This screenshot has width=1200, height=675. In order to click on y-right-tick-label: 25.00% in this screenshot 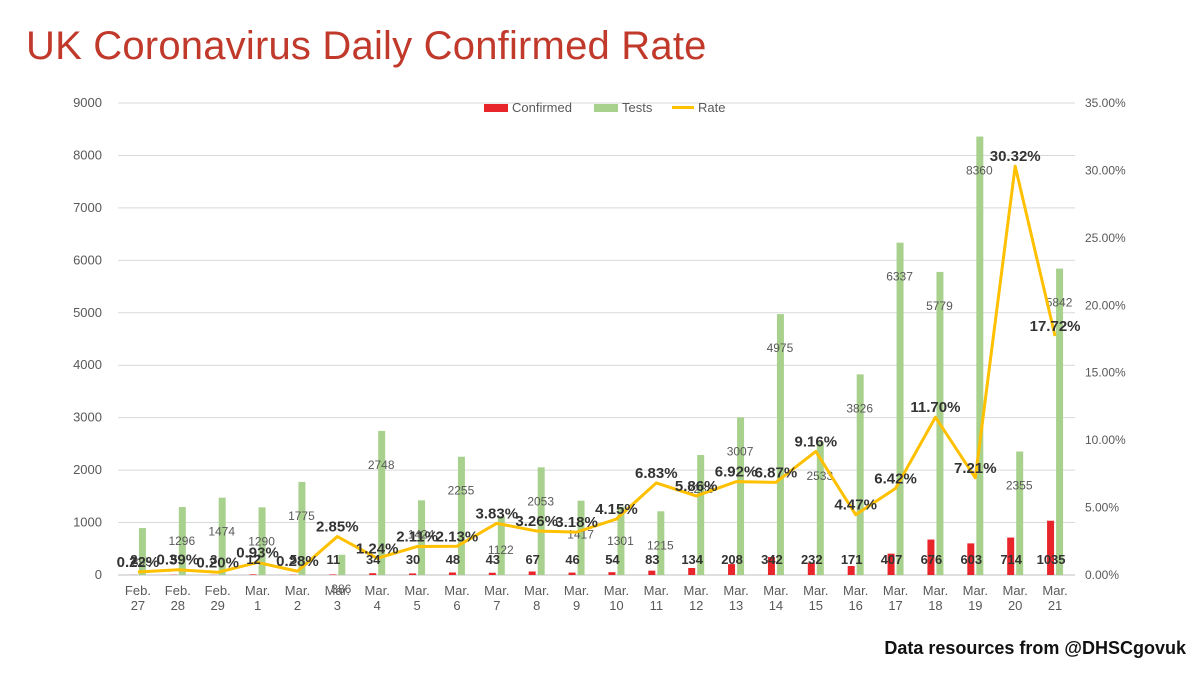, I will do `click(1105, 238)`.